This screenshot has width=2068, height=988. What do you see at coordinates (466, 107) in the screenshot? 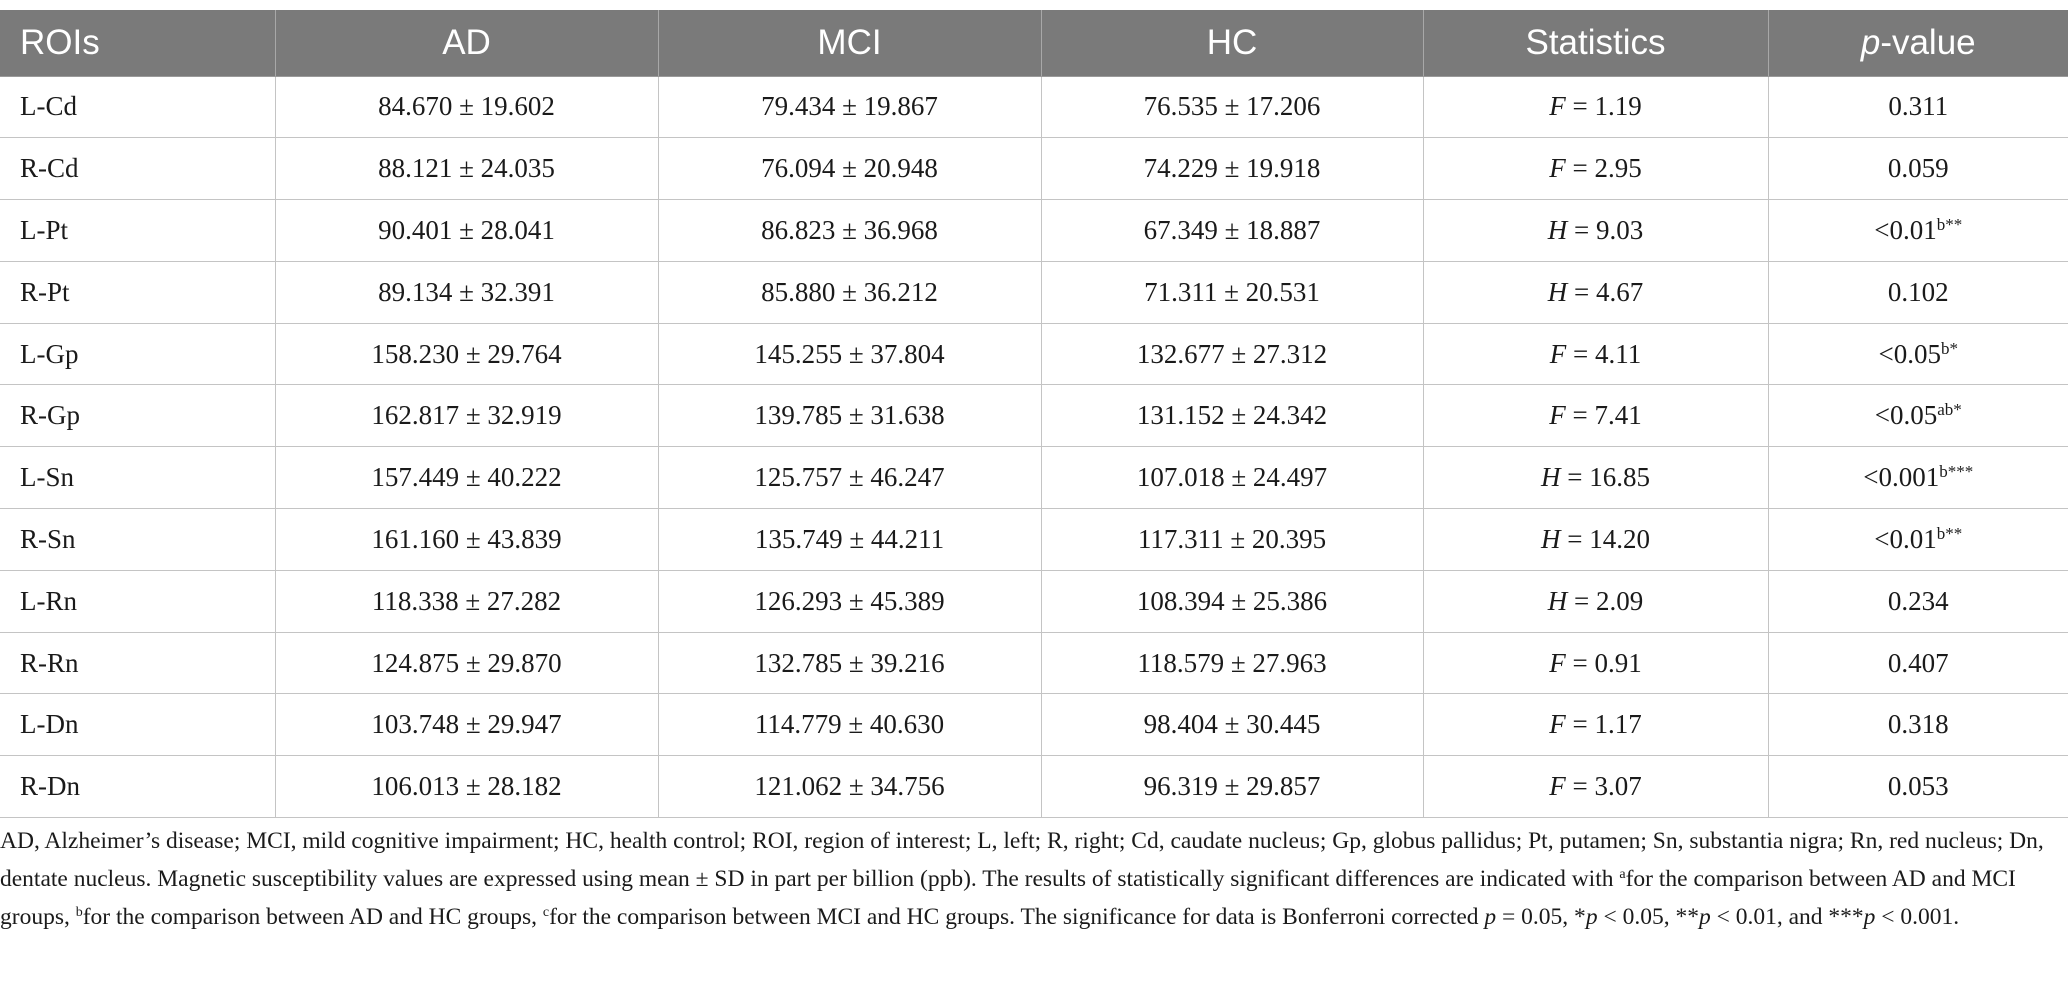
I see `ad-cell: 84.670 ± 19.602` at bounding box center [466, 107].